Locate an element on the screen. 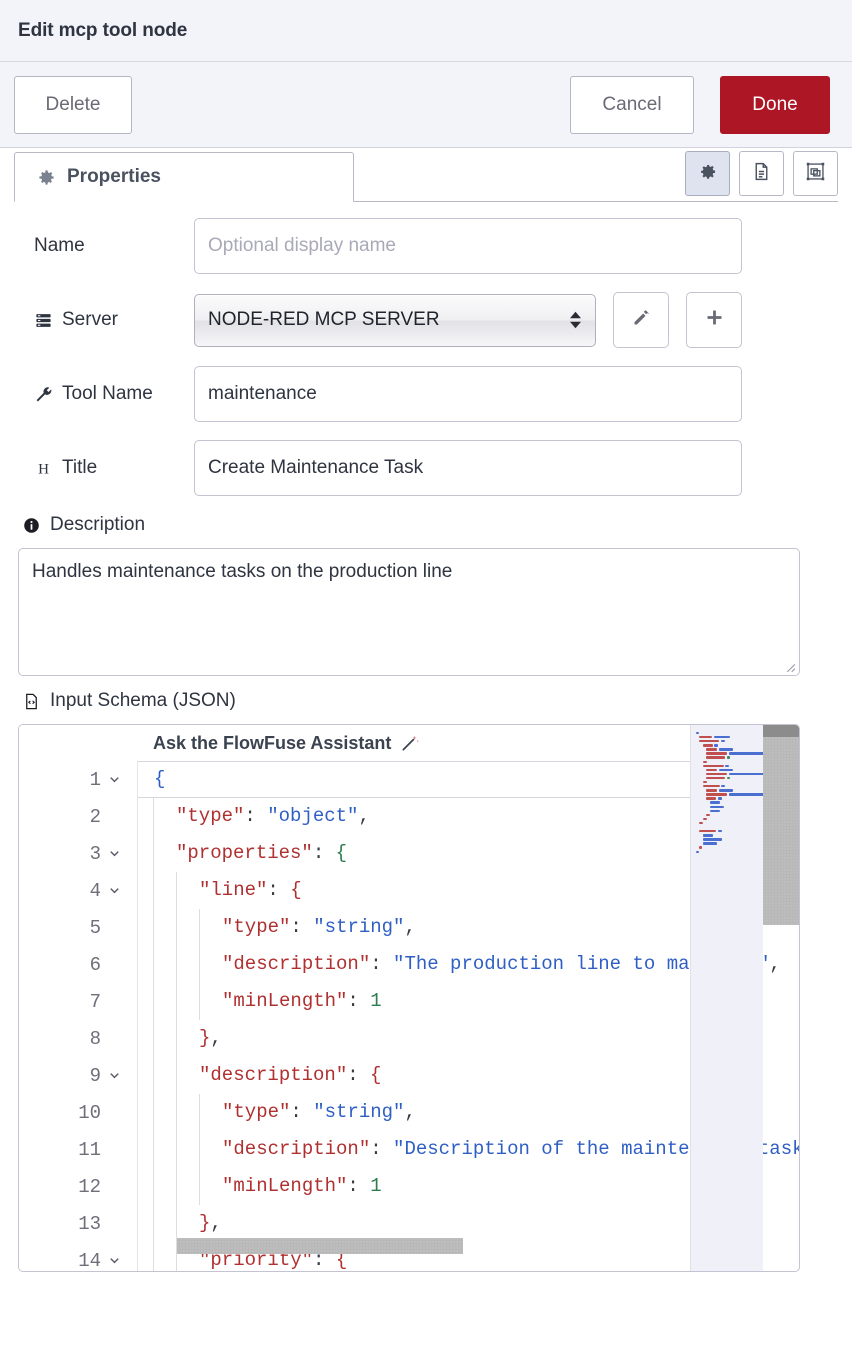 The height and width of the screenshot is (1360, 852). delete-button: Delete is located at coordinates (73, 104).